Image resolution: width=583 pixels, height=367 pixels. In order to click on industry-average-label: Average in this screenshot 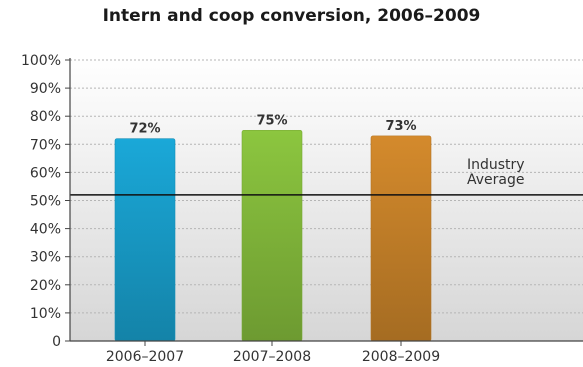, I will do `click(496, 180)`.